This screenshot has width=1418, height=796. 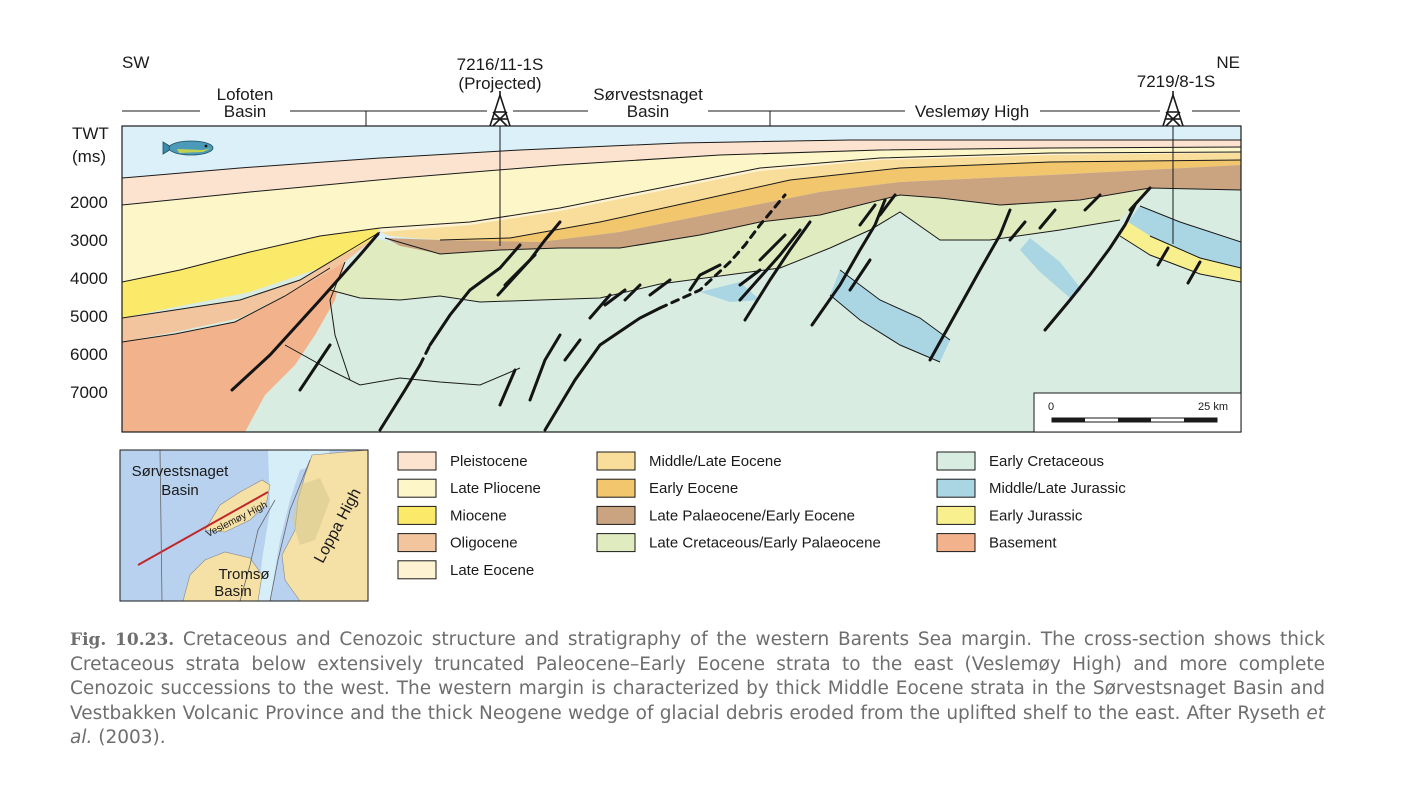 What do you see at coordinates (1137, 412) in the screenshot?
I see `scale-bar: 0 25 km` at bounding box center [1137, 412].